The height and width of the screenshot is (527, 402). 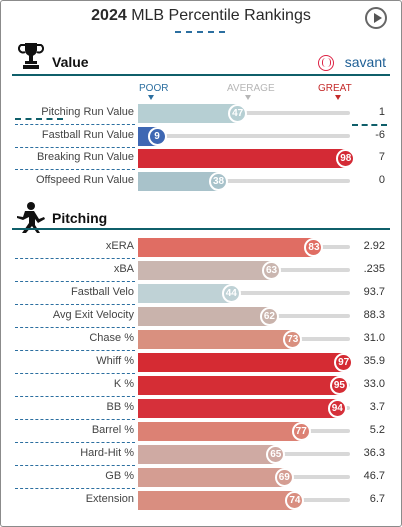 What do you see at coordinates (112, 430) in the screenshot?
I see `metric-label: Barrel %` at bounding box center [112, 430].